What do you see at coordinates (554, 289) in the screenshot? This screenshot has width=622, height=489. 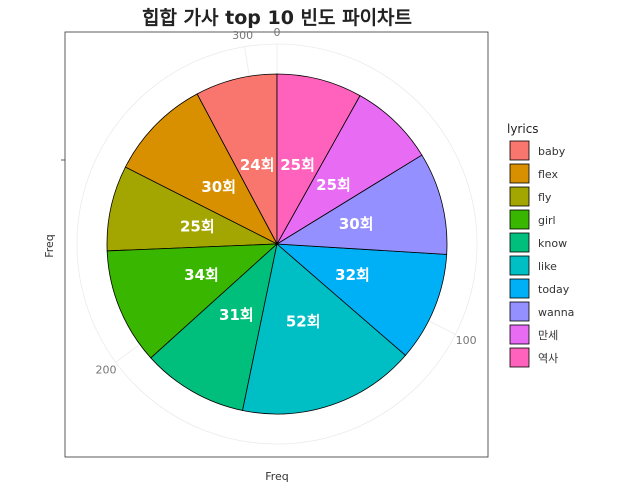 I see `legend-label: today` at bounding box center [554, 289].